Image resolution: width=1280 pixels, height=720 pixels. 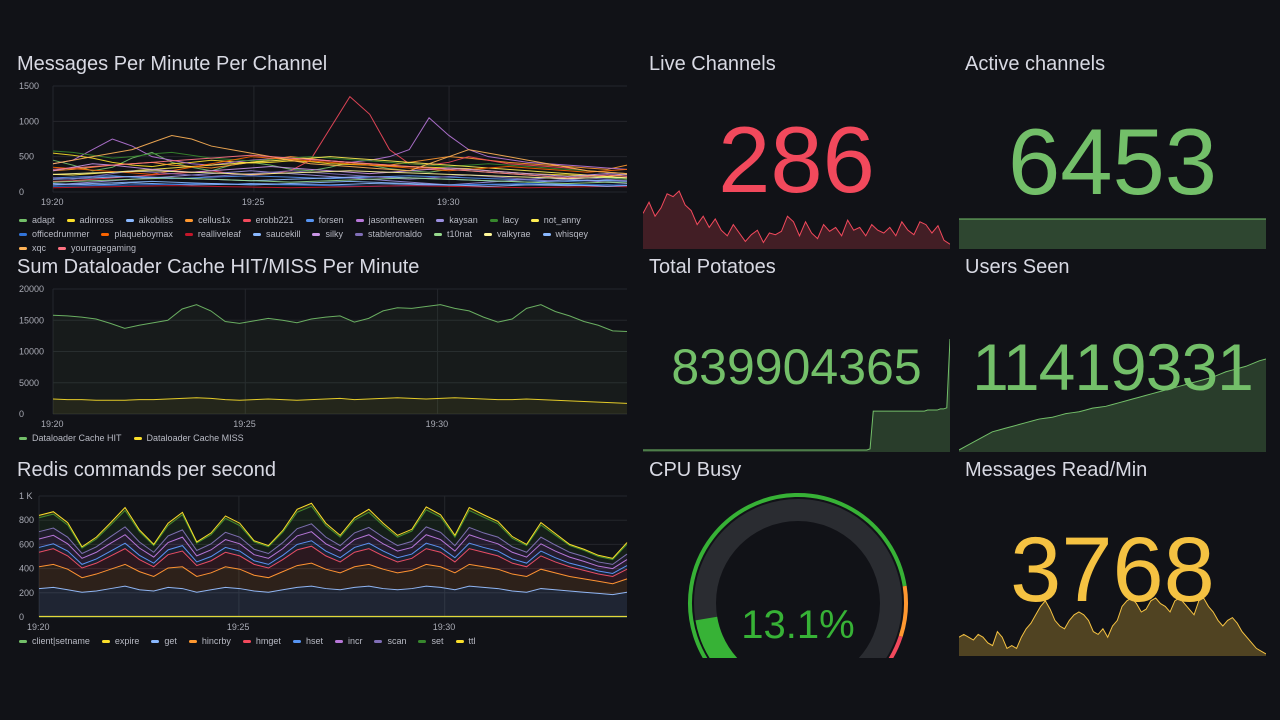 What do you see at coordinates (37, 220) in the screenshot?
I see `legend-item: adapt` at bounding box center [37, 220].